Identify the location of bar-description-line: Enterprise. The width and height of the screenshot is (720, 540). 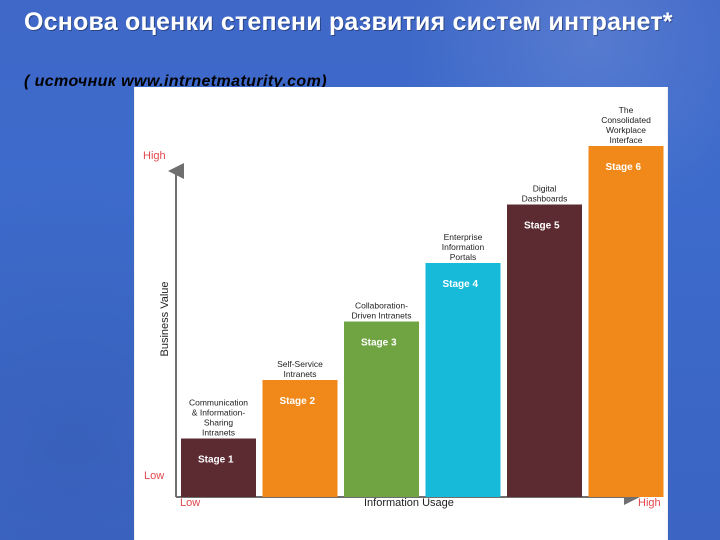
(463, 237).